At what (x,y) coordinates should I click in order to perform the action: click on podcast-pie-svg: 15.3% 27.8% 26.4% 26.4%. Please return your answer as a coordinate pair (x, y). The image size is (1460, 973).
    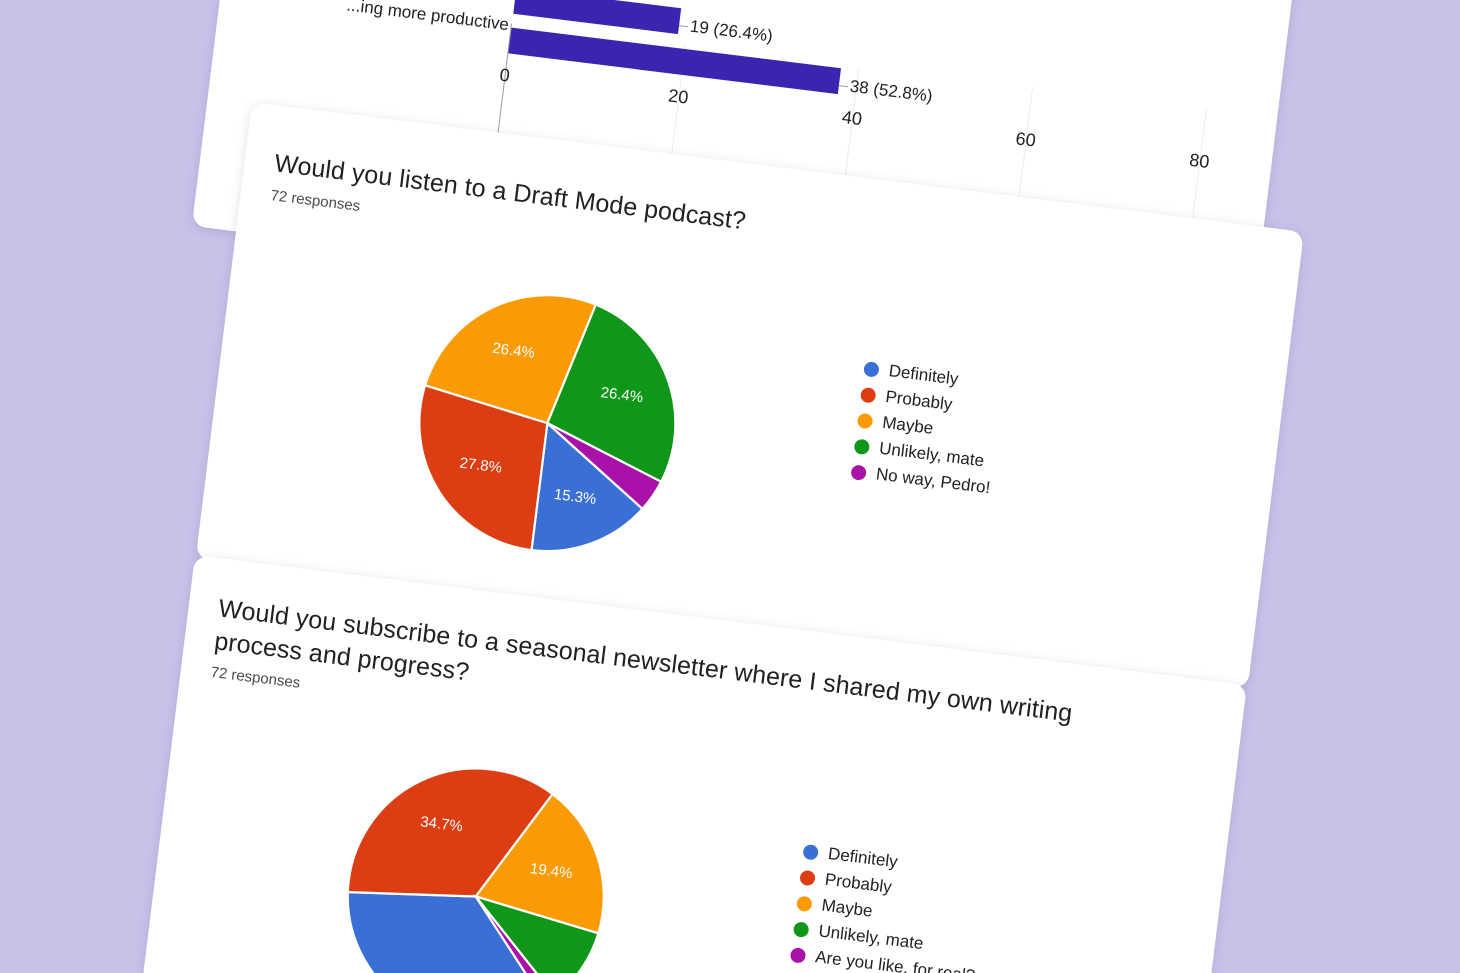
    Looking at the image, I should click on (547, 422).